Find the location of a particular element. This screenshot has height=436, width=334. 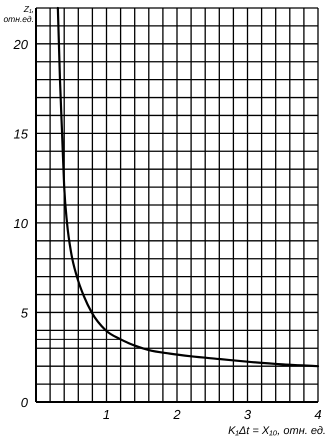

y-tick-label: 10 is located at coordinates (21, 223).